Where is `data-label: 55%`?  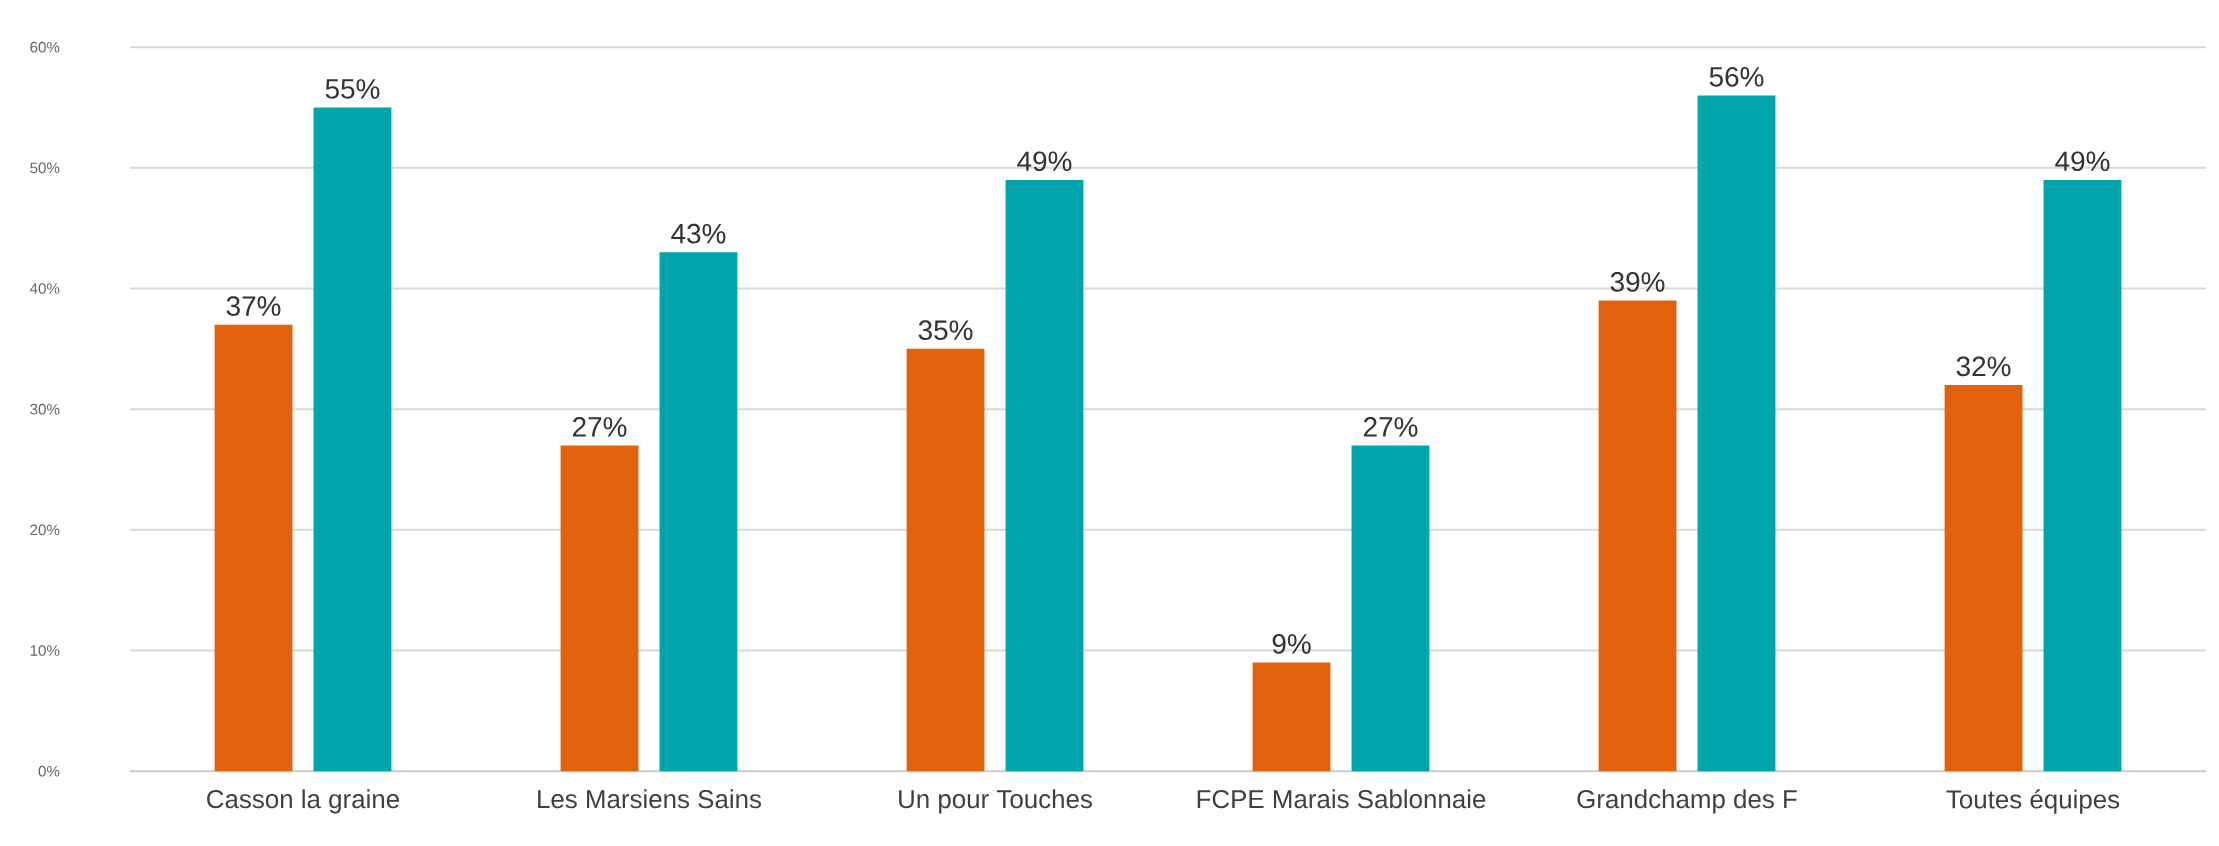
data-label: 55% is located at coordinates (352, 89).